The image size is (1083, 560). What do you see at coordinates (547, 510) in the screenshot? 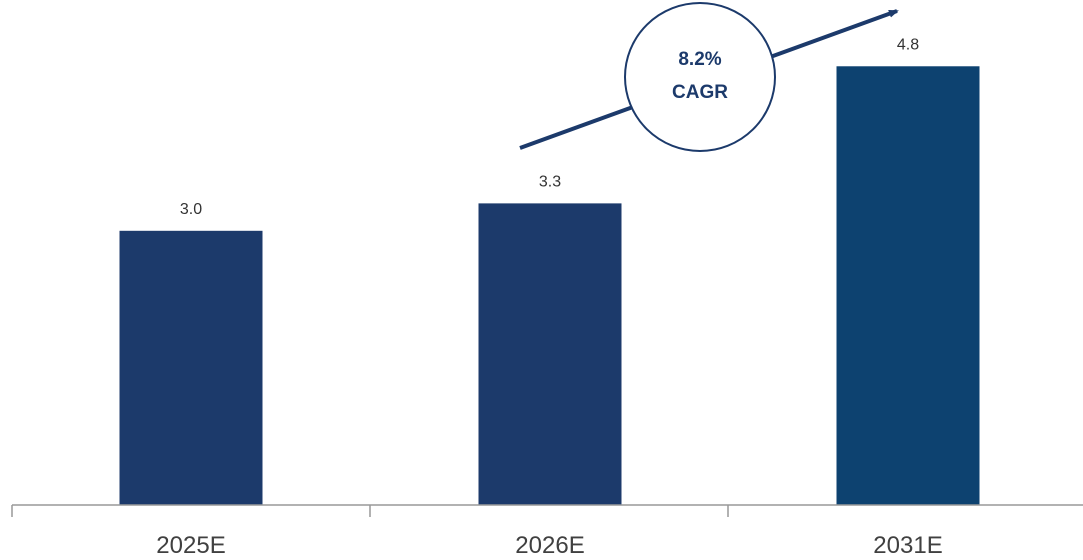
I see `x-axis` at bounding box center [547, 510].